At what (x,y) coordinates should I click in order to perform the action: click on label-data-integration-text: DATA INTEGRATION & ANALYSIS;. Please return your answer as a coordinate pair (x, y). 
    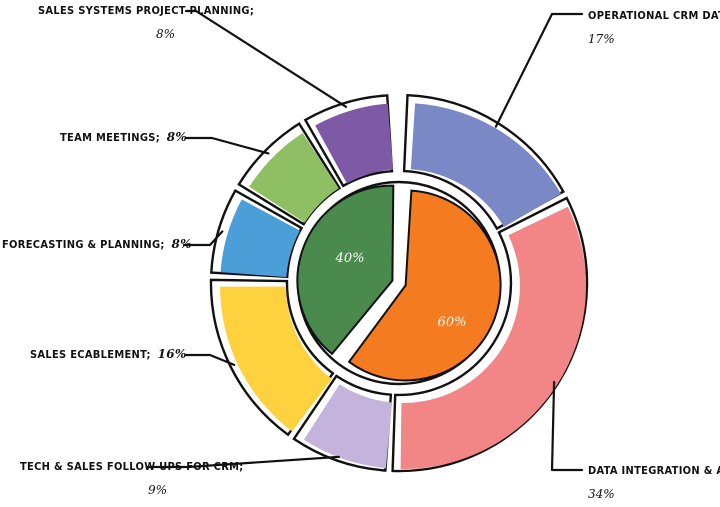
    Looking at the image, I should click on (654, 470).